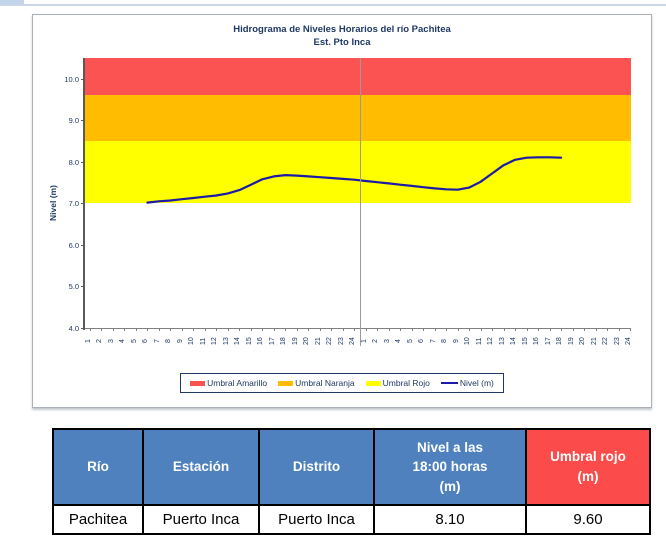 Image resolution: width=666 pixels, height=538 pixels. I want to click on nivel-series-line, so click(354, 180).